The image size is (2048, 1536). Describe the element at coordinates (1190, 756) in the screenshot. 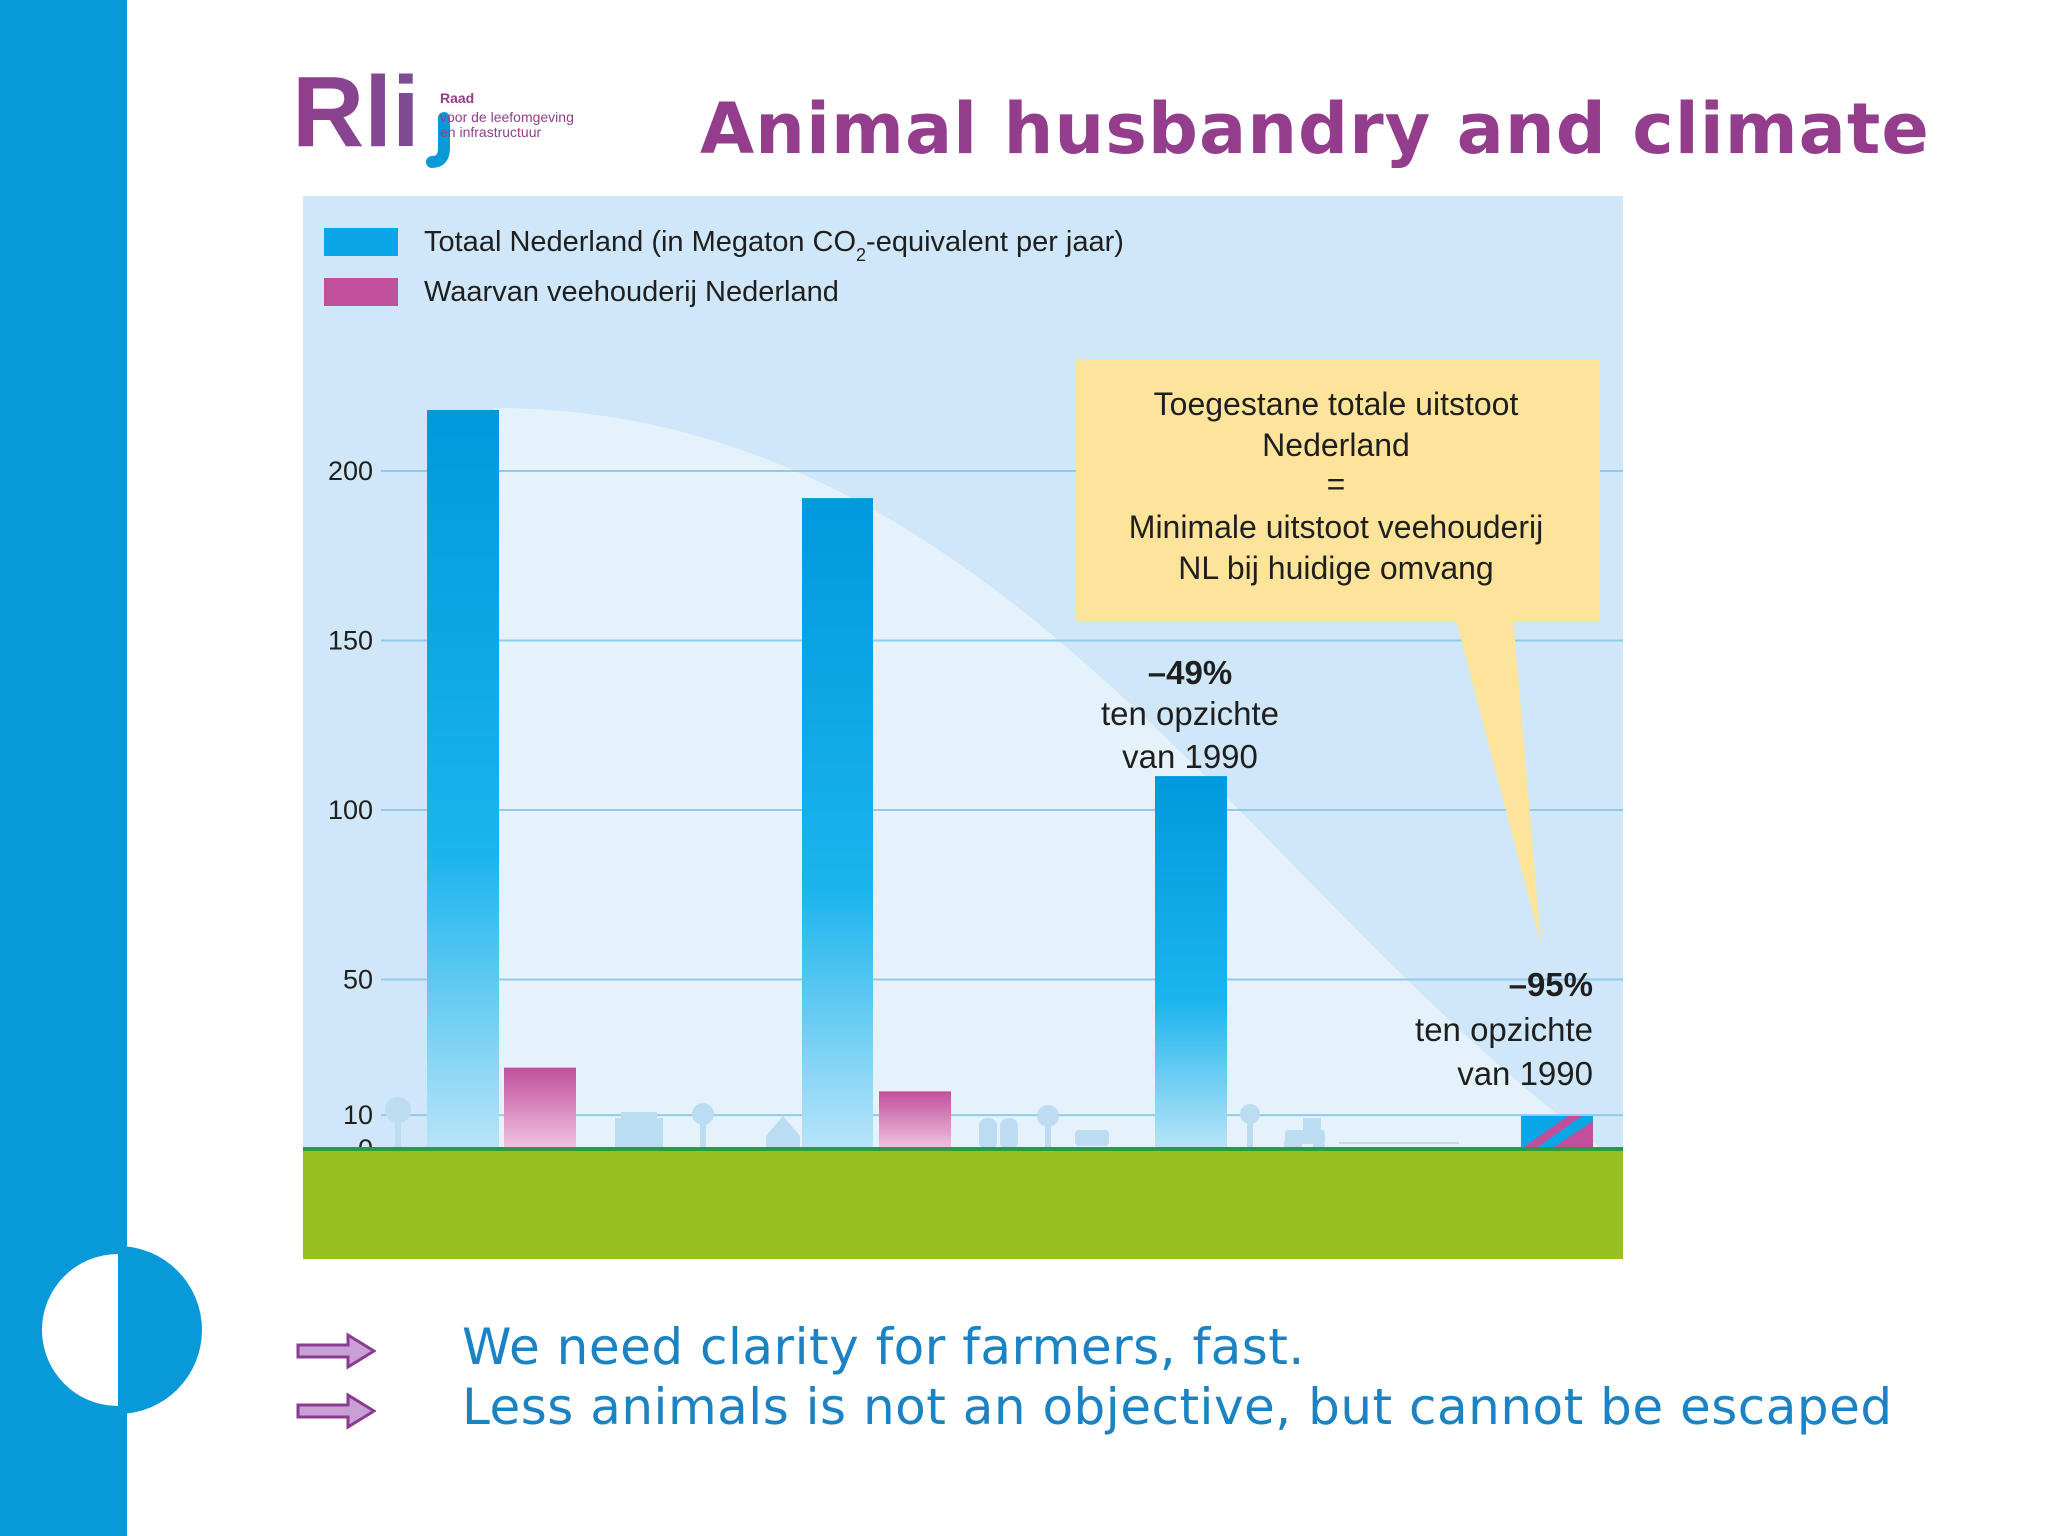

I see `annotation-2030-line2: van 1990` at that location.